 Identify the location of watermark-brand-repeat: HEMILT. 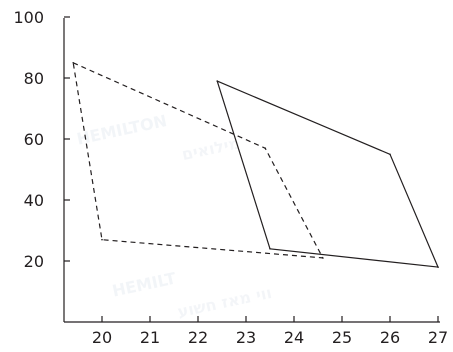
(143, 285).